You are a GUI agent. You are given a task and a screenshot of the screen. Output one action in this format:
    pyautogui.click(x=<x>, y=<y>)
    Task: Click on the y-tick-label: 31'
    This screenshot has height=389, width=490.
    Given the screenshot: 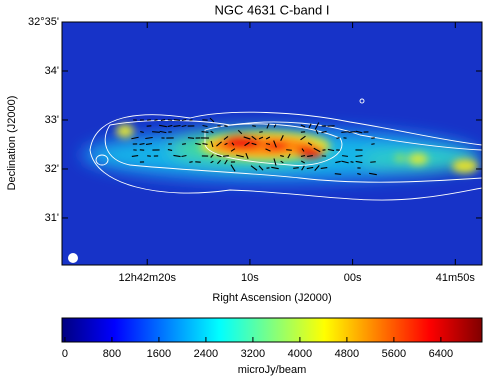 What is the action you would take?
    pyautogui.click(x=52, y=218)
    